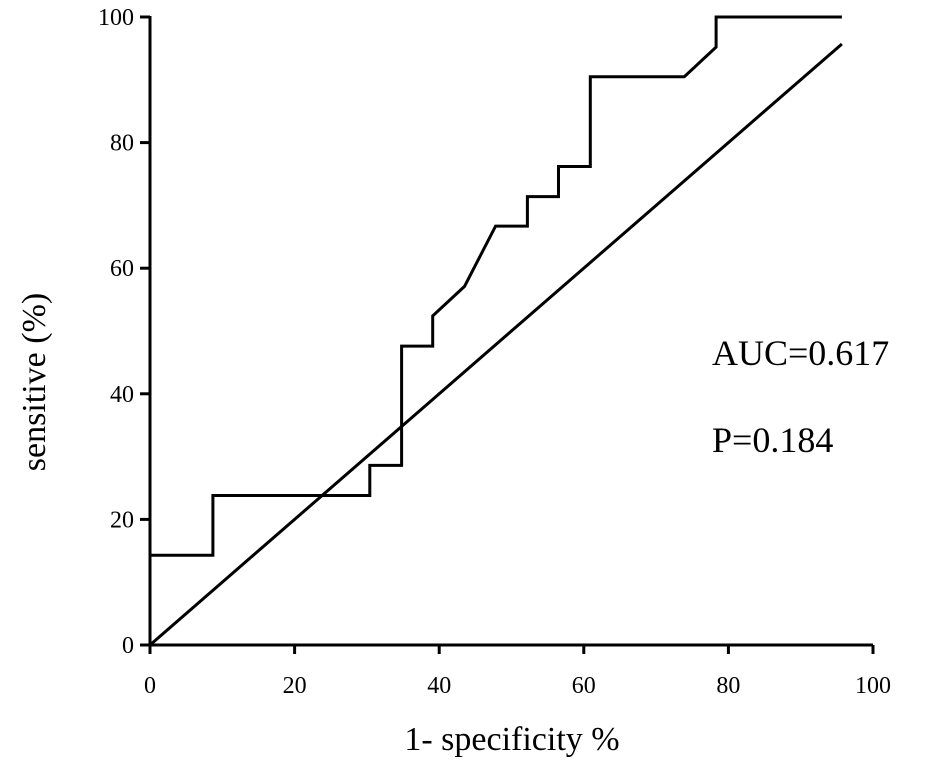 Image resolution: width=945 pixels, height=769 pixels. Describe the element at coordinates (295, 686) in the screenshot. I see `x-tick-label: 20` at that location.